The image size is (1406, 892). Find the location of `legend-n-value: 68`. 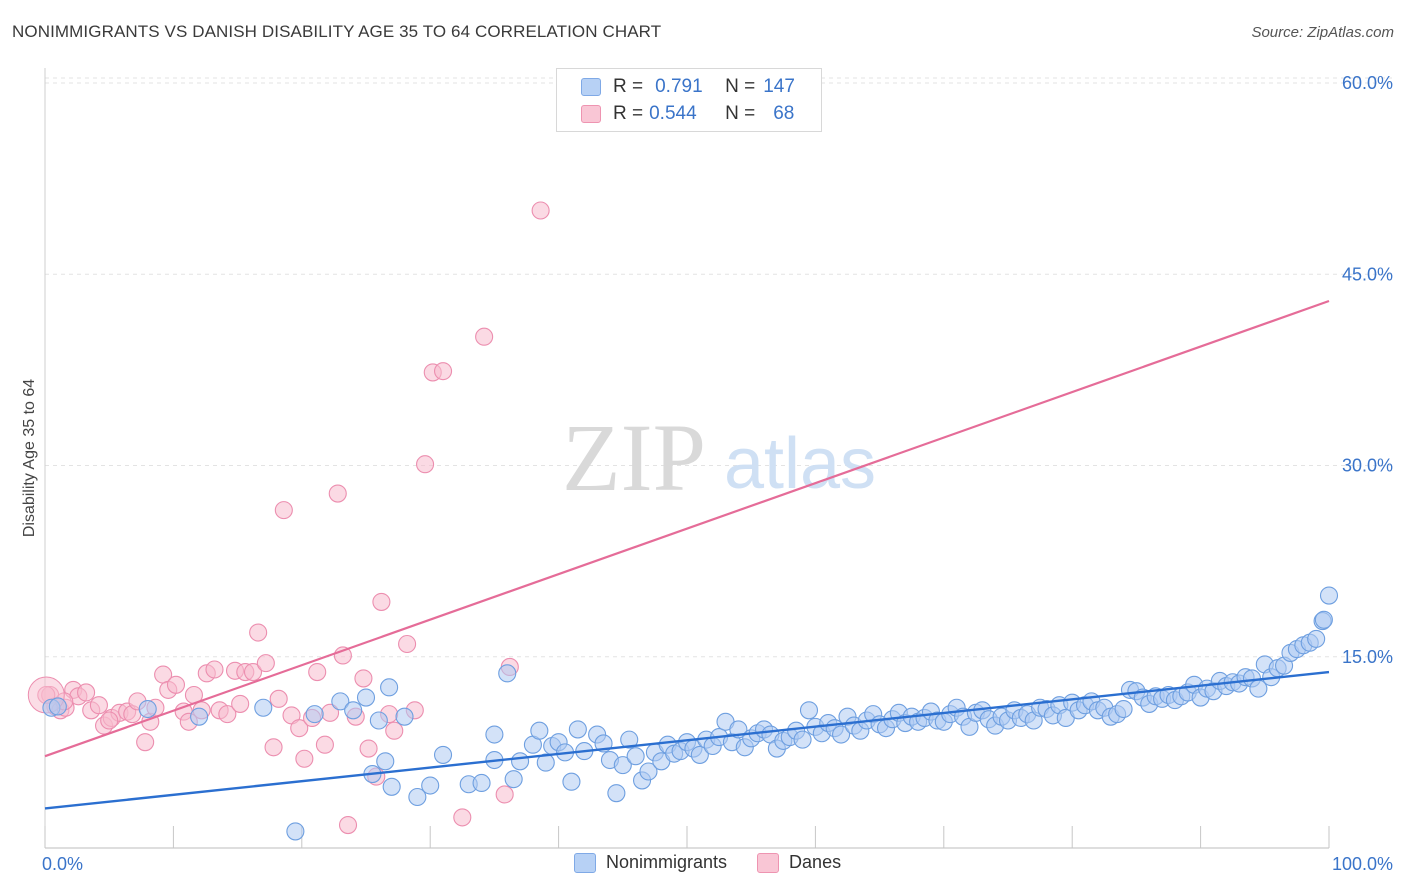

legend-n-value: 68 is located at coordinates (784, 113).